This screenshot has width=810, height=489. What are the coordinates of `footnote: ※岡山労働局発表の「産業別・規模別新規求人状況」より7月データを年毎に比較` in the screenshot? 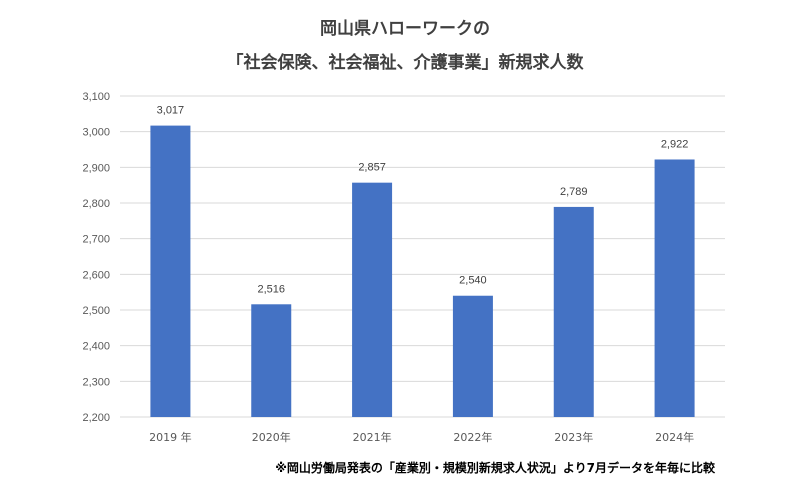 It's located at (495, 468).